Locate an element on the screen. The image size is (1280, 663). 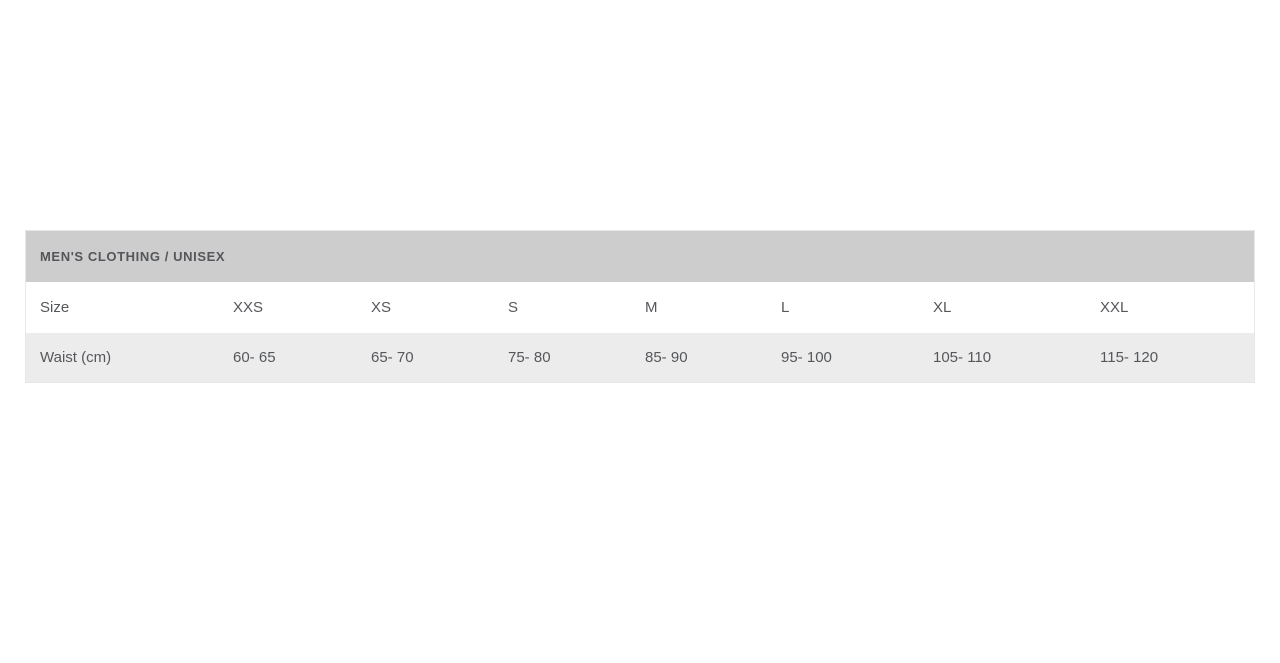
waist-value-m: 85- 90 is located at coordinates (699, 357).